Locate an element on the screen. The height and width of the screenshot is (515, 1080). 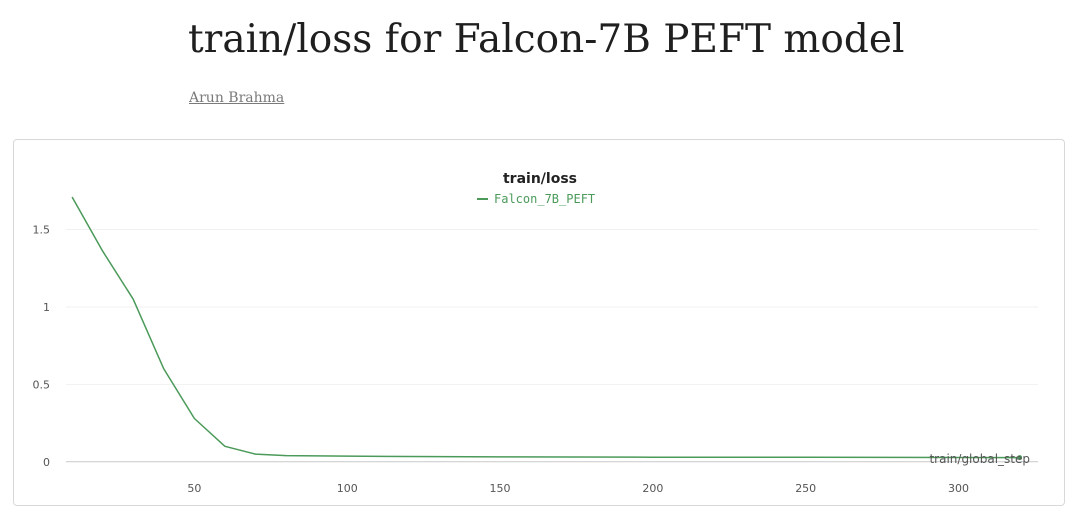
x-tick-label: 50 is located at coordinates (194, 488).